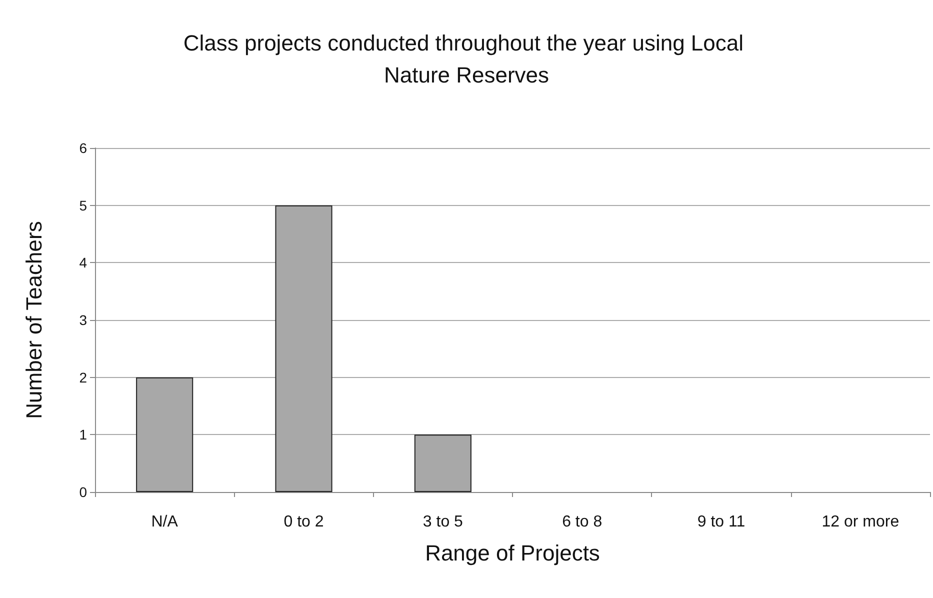  Describe the element at coordinates (512, 553) in the screenshot. I see `x-axis-title: Range of Projects` at that location.